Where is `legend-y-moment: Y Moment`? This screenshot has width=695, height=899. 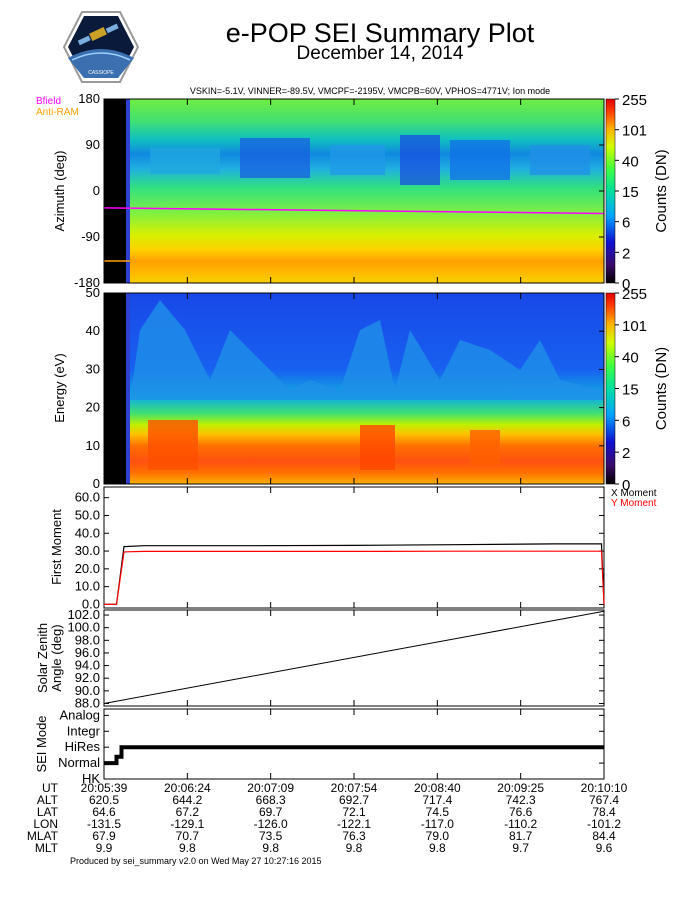 legend-y-moment: Y Moment is located at coordinates (634, 503).